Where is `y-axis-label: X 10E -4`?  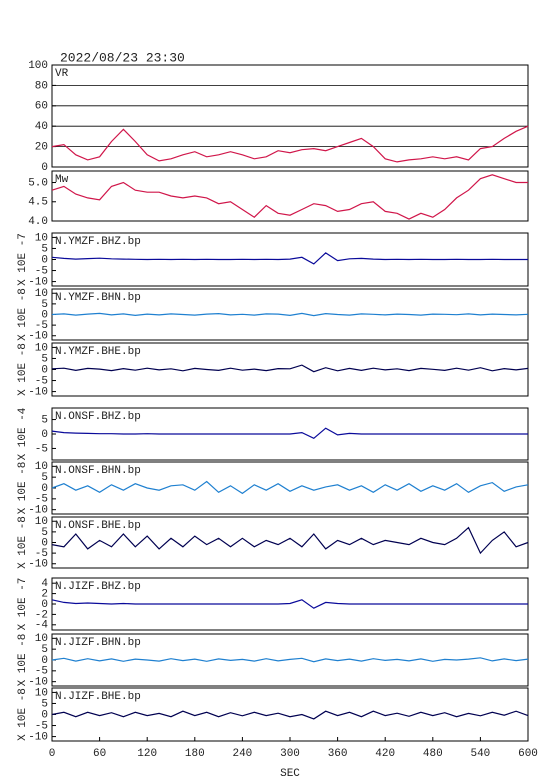
y-axis-label: X 10E -4 is located at coordinates (23, 433).